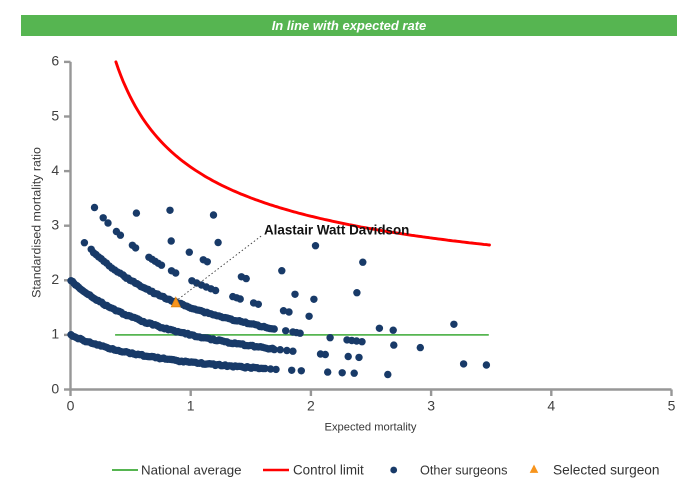 This screenshot has width=700, height=500. I want to click on svg-text: Other surgeons, so click(463, 470).